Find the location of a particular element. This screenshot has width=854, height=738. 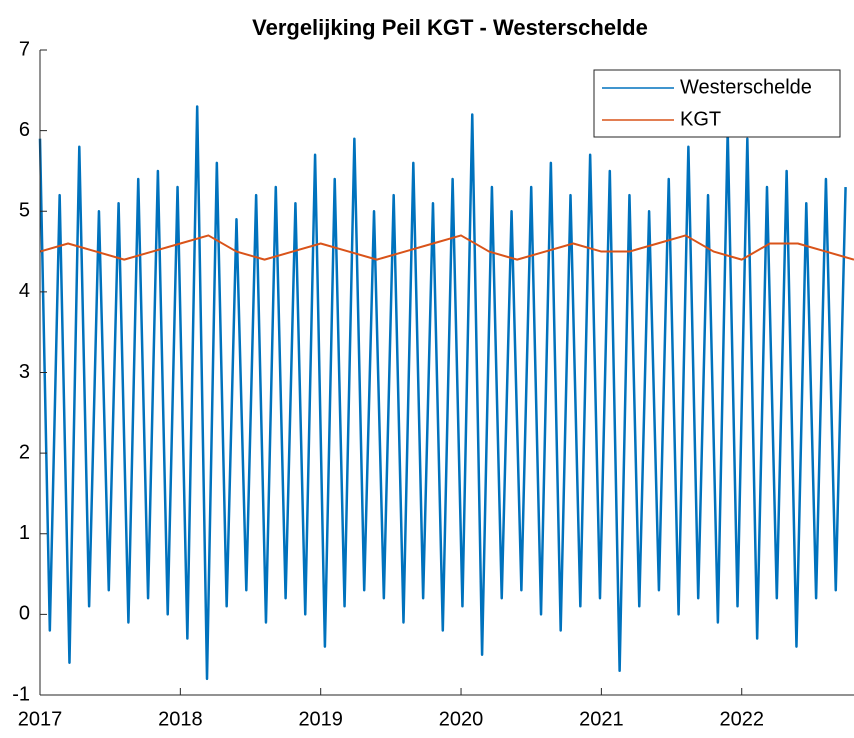

y-tick-label: 1 is located at coordinates (24, 533).